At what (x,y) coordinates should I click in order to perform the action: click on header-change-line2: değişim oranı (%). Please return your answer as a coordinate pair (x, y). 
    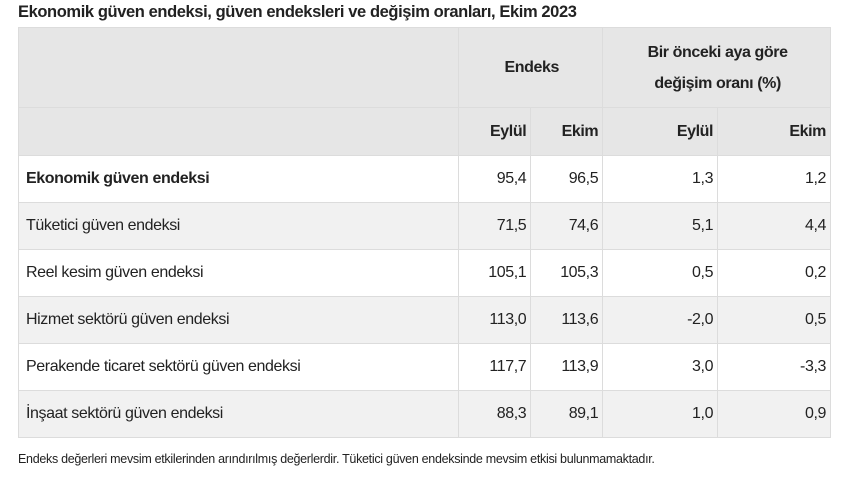
    Looking at the image, I should click on (717, 83).